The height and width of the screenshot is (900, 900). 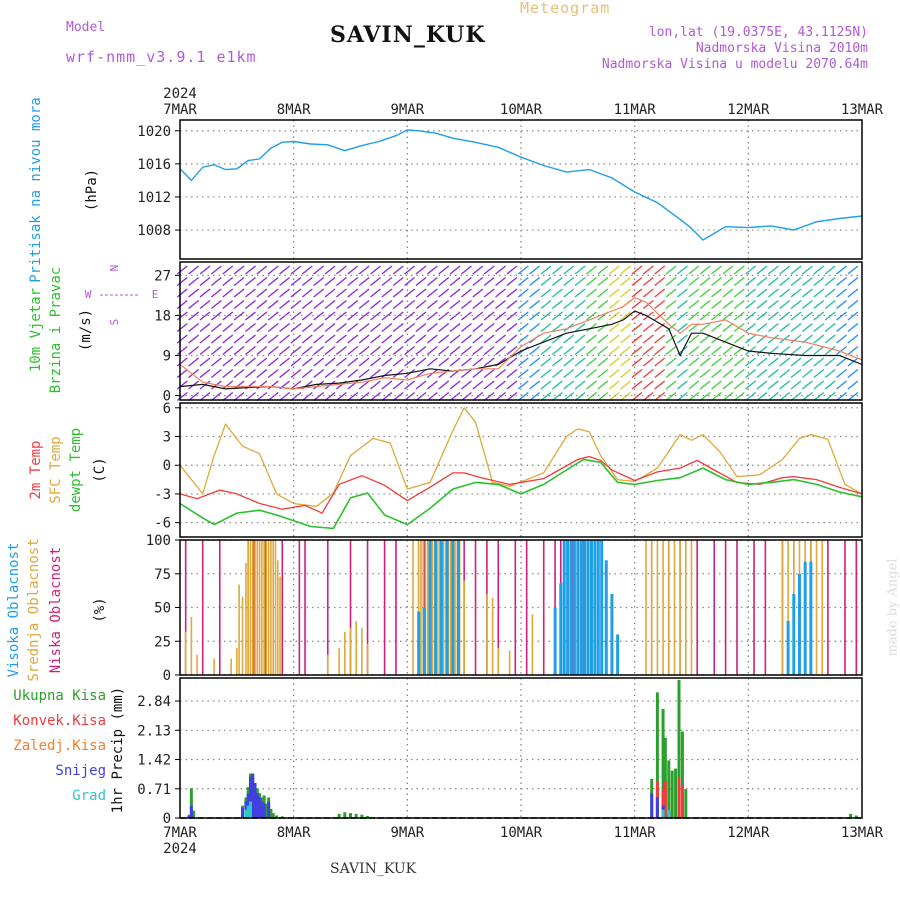 I want to click on y-tick-label: 1008, so click(x=154, y=231).